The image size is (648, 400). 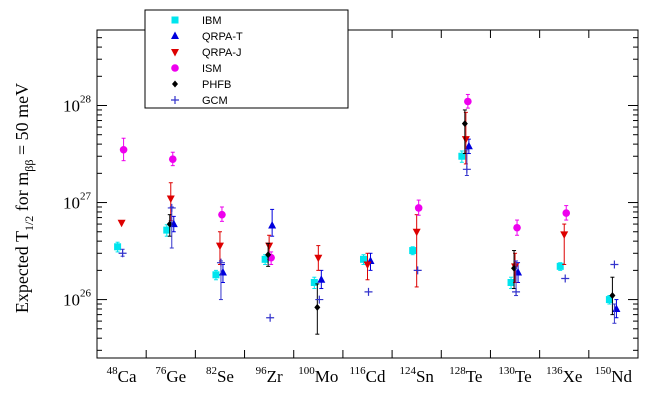 What do you see at coordinates (170, 375) in the screenshot?
I see `x-tick-label: 76Ge` at bounding box center [170, 375].